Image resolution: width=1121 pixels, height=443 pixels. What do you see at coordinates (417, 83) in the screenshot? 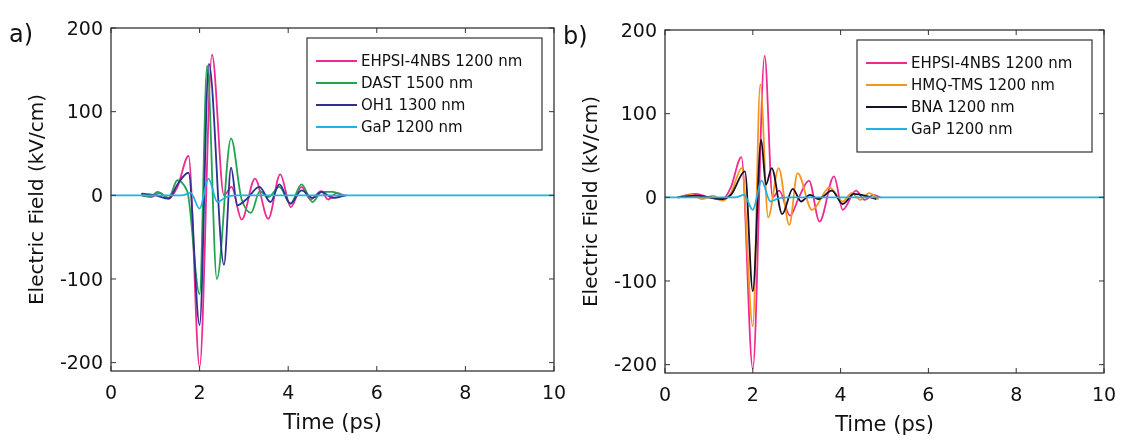
I see `legend-label: DAST 1500 nm` at bounding box center [417, 83].